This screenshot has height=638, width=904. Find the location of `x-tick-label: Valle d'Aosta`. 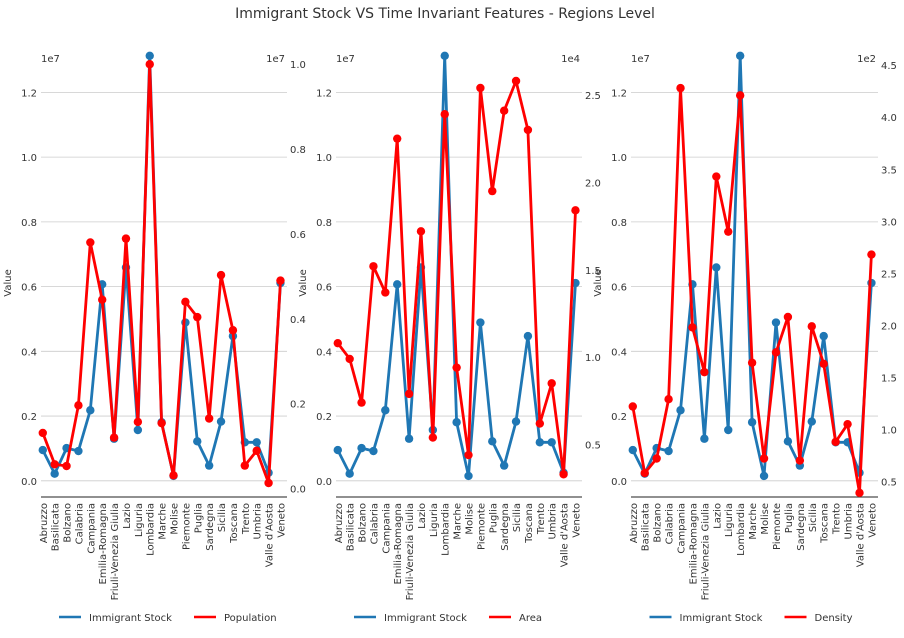

x-tick-label: Valle d'Aosta is located at coordinates (270, 535).